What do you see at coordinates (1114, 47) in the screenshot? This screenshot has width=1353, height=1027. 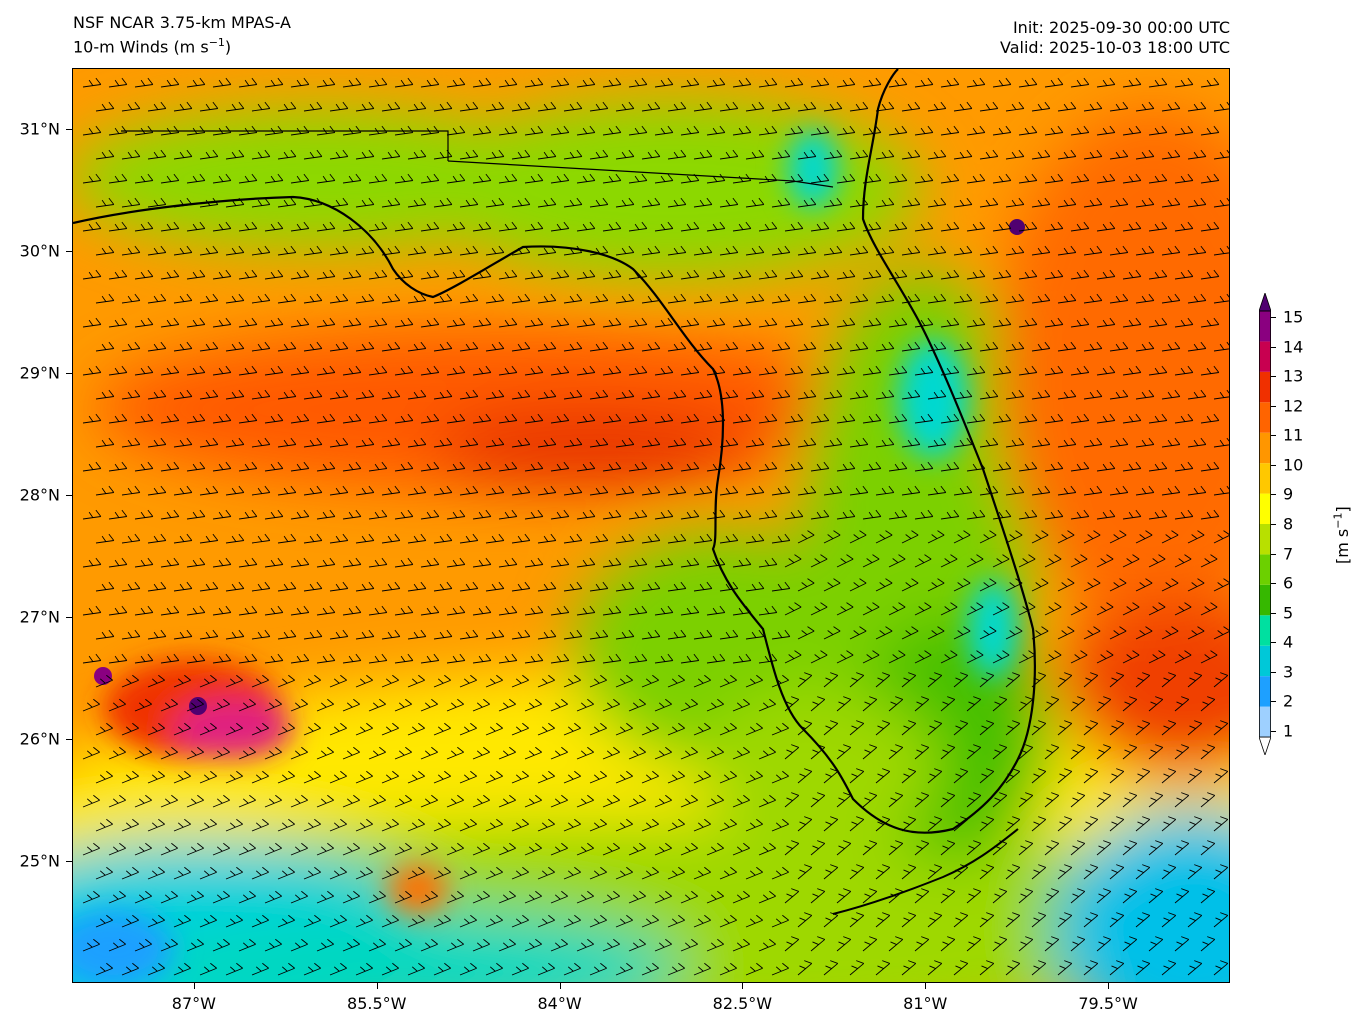 I see `valid-time: Valid: 2025-10-03 18:00 UTC` at bounding box center [1114, 47].